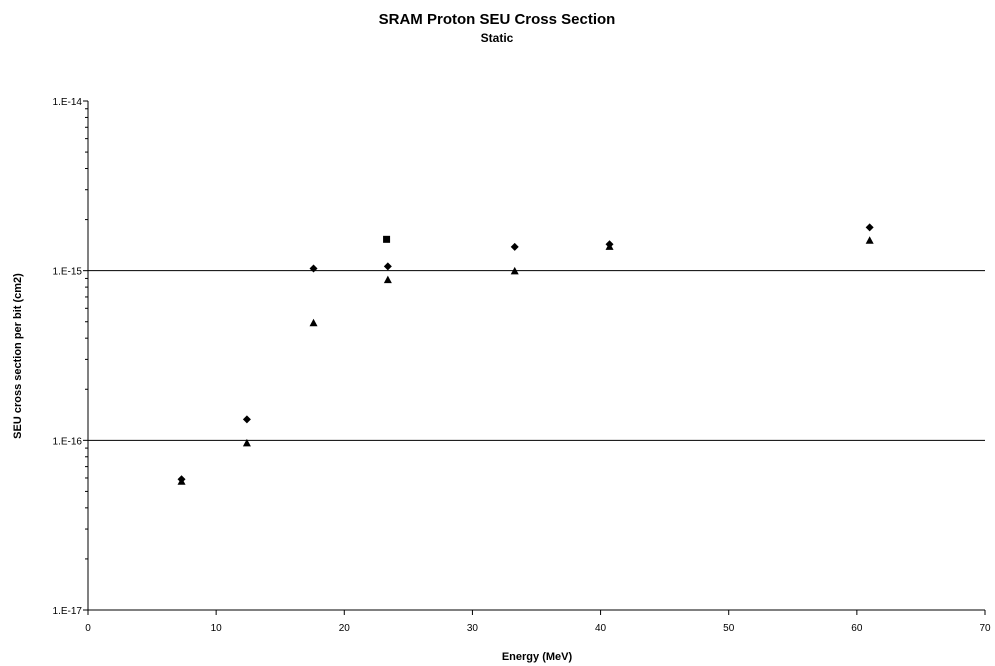 This screenshot has width=995, height=666. What do you see at coordinates (345, 628) in the screenshot?
I see `x-tick-label: 20` at bounding box center [345, 628].